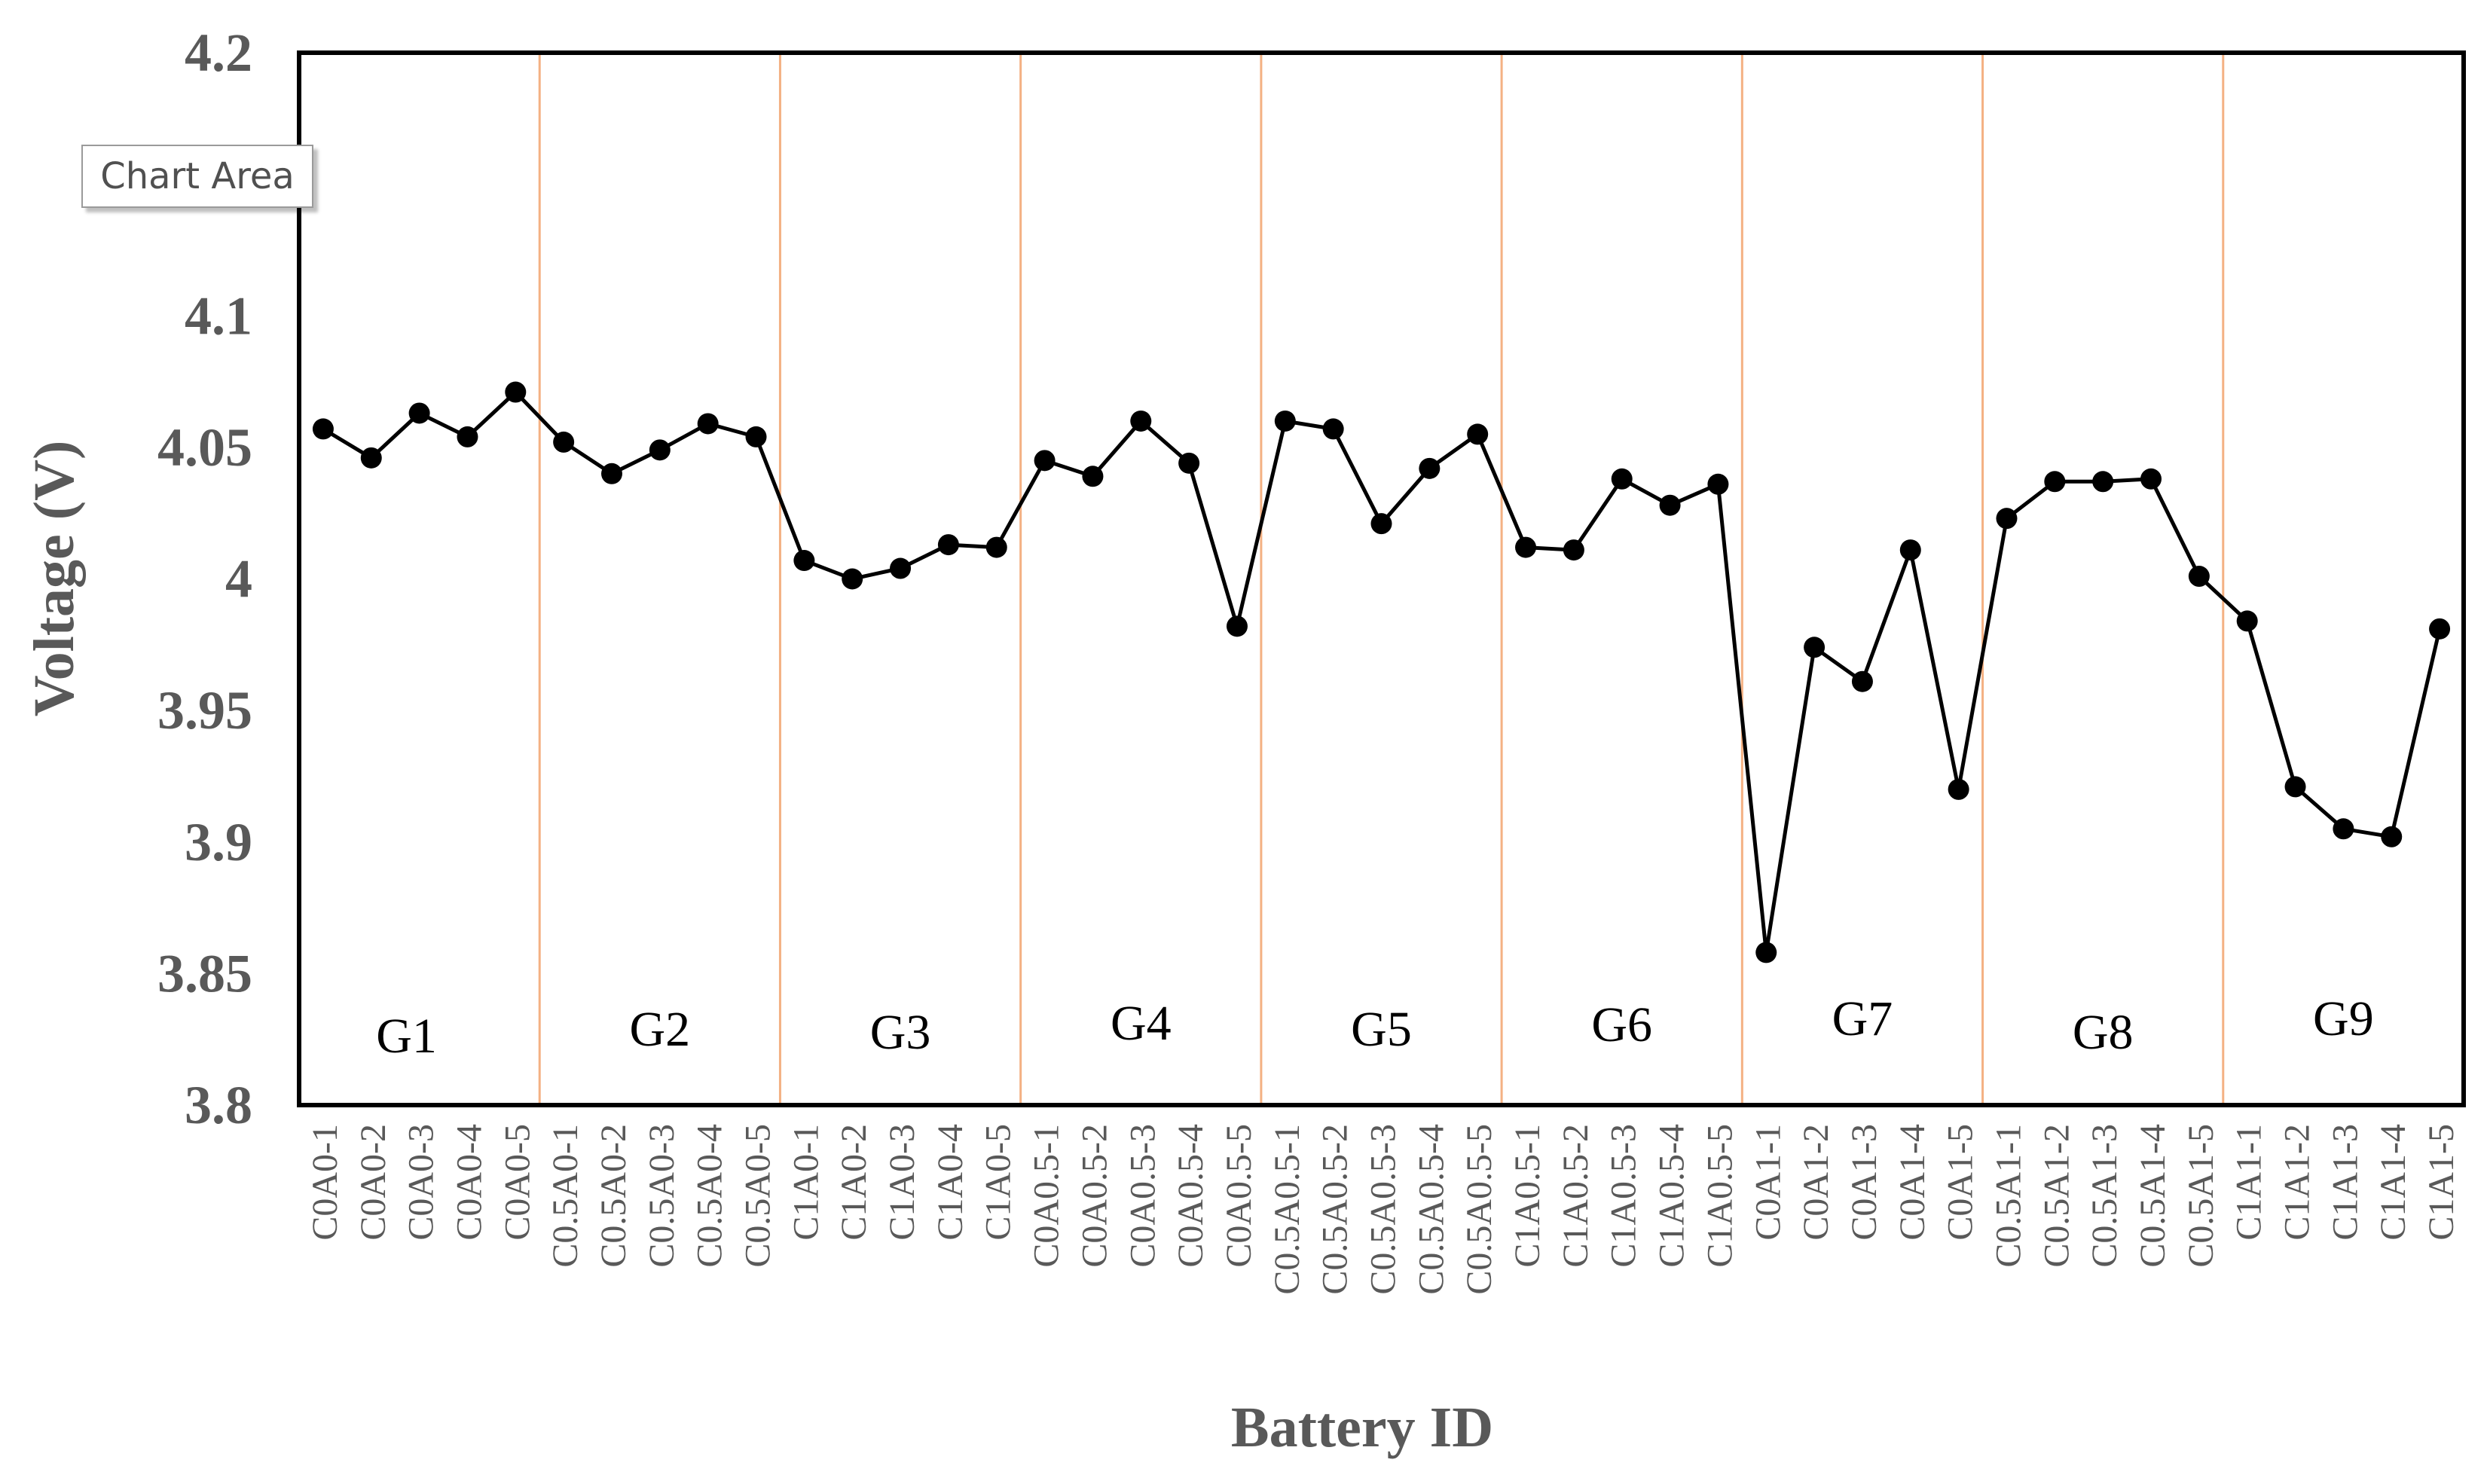 This screenshot has height=1484, width=2487. What do you see at coordinates (1047, 1196) in the screenshot?
I see `x-tick-label: C0A0.5-1` at bounding box center [1047, 1196].